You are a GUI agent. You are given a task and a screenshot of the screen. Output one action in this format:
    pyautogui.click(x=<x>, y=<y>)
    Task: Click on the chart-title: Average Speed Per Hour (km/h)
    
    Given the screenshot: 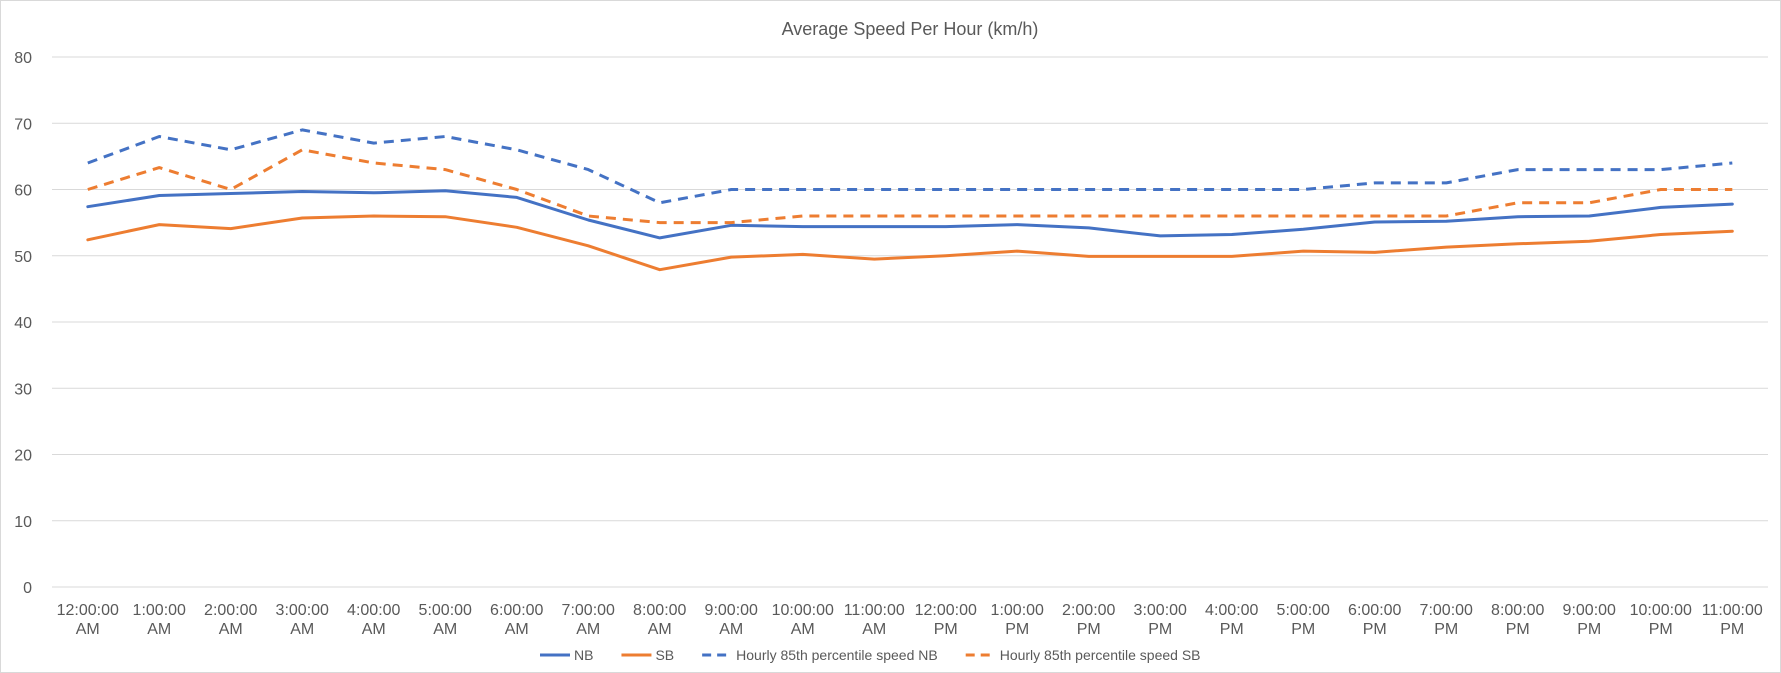 What is the action you would take?
    pyautogui.click(x=910, y=29)
    